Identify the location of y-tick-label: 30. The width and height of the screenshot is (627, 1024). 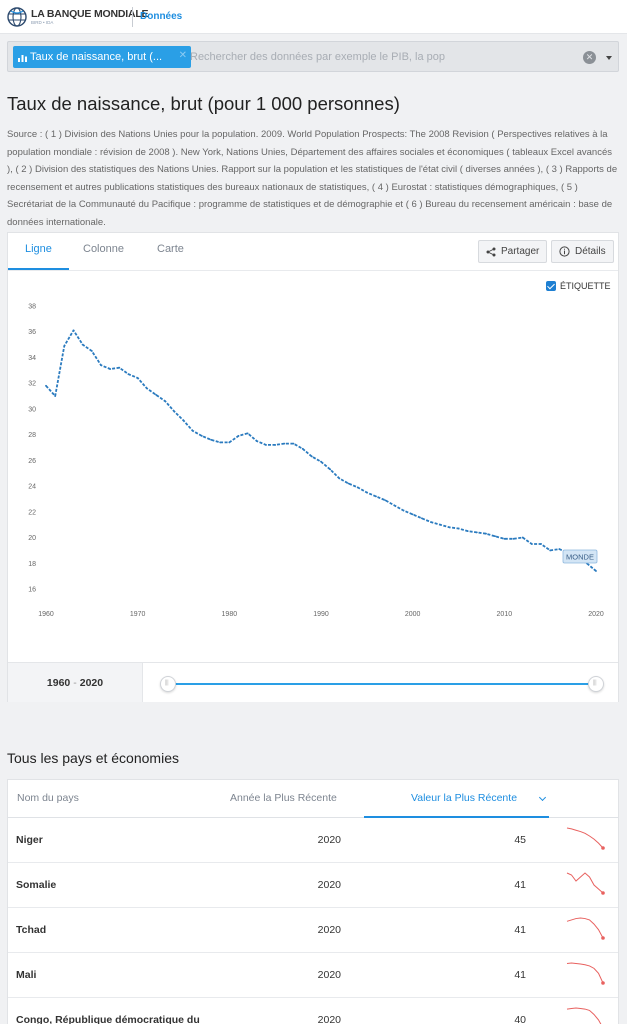
(32, 409).